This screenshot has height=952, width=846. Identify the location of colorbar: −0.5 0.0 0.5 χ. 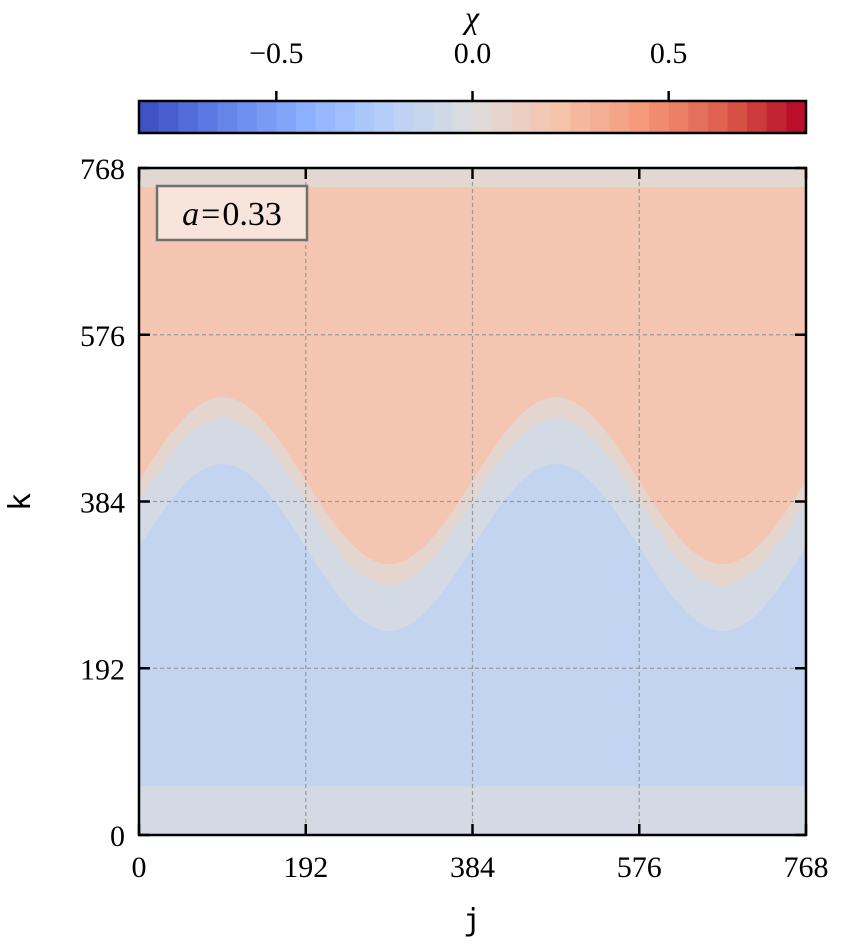
(472, 67).